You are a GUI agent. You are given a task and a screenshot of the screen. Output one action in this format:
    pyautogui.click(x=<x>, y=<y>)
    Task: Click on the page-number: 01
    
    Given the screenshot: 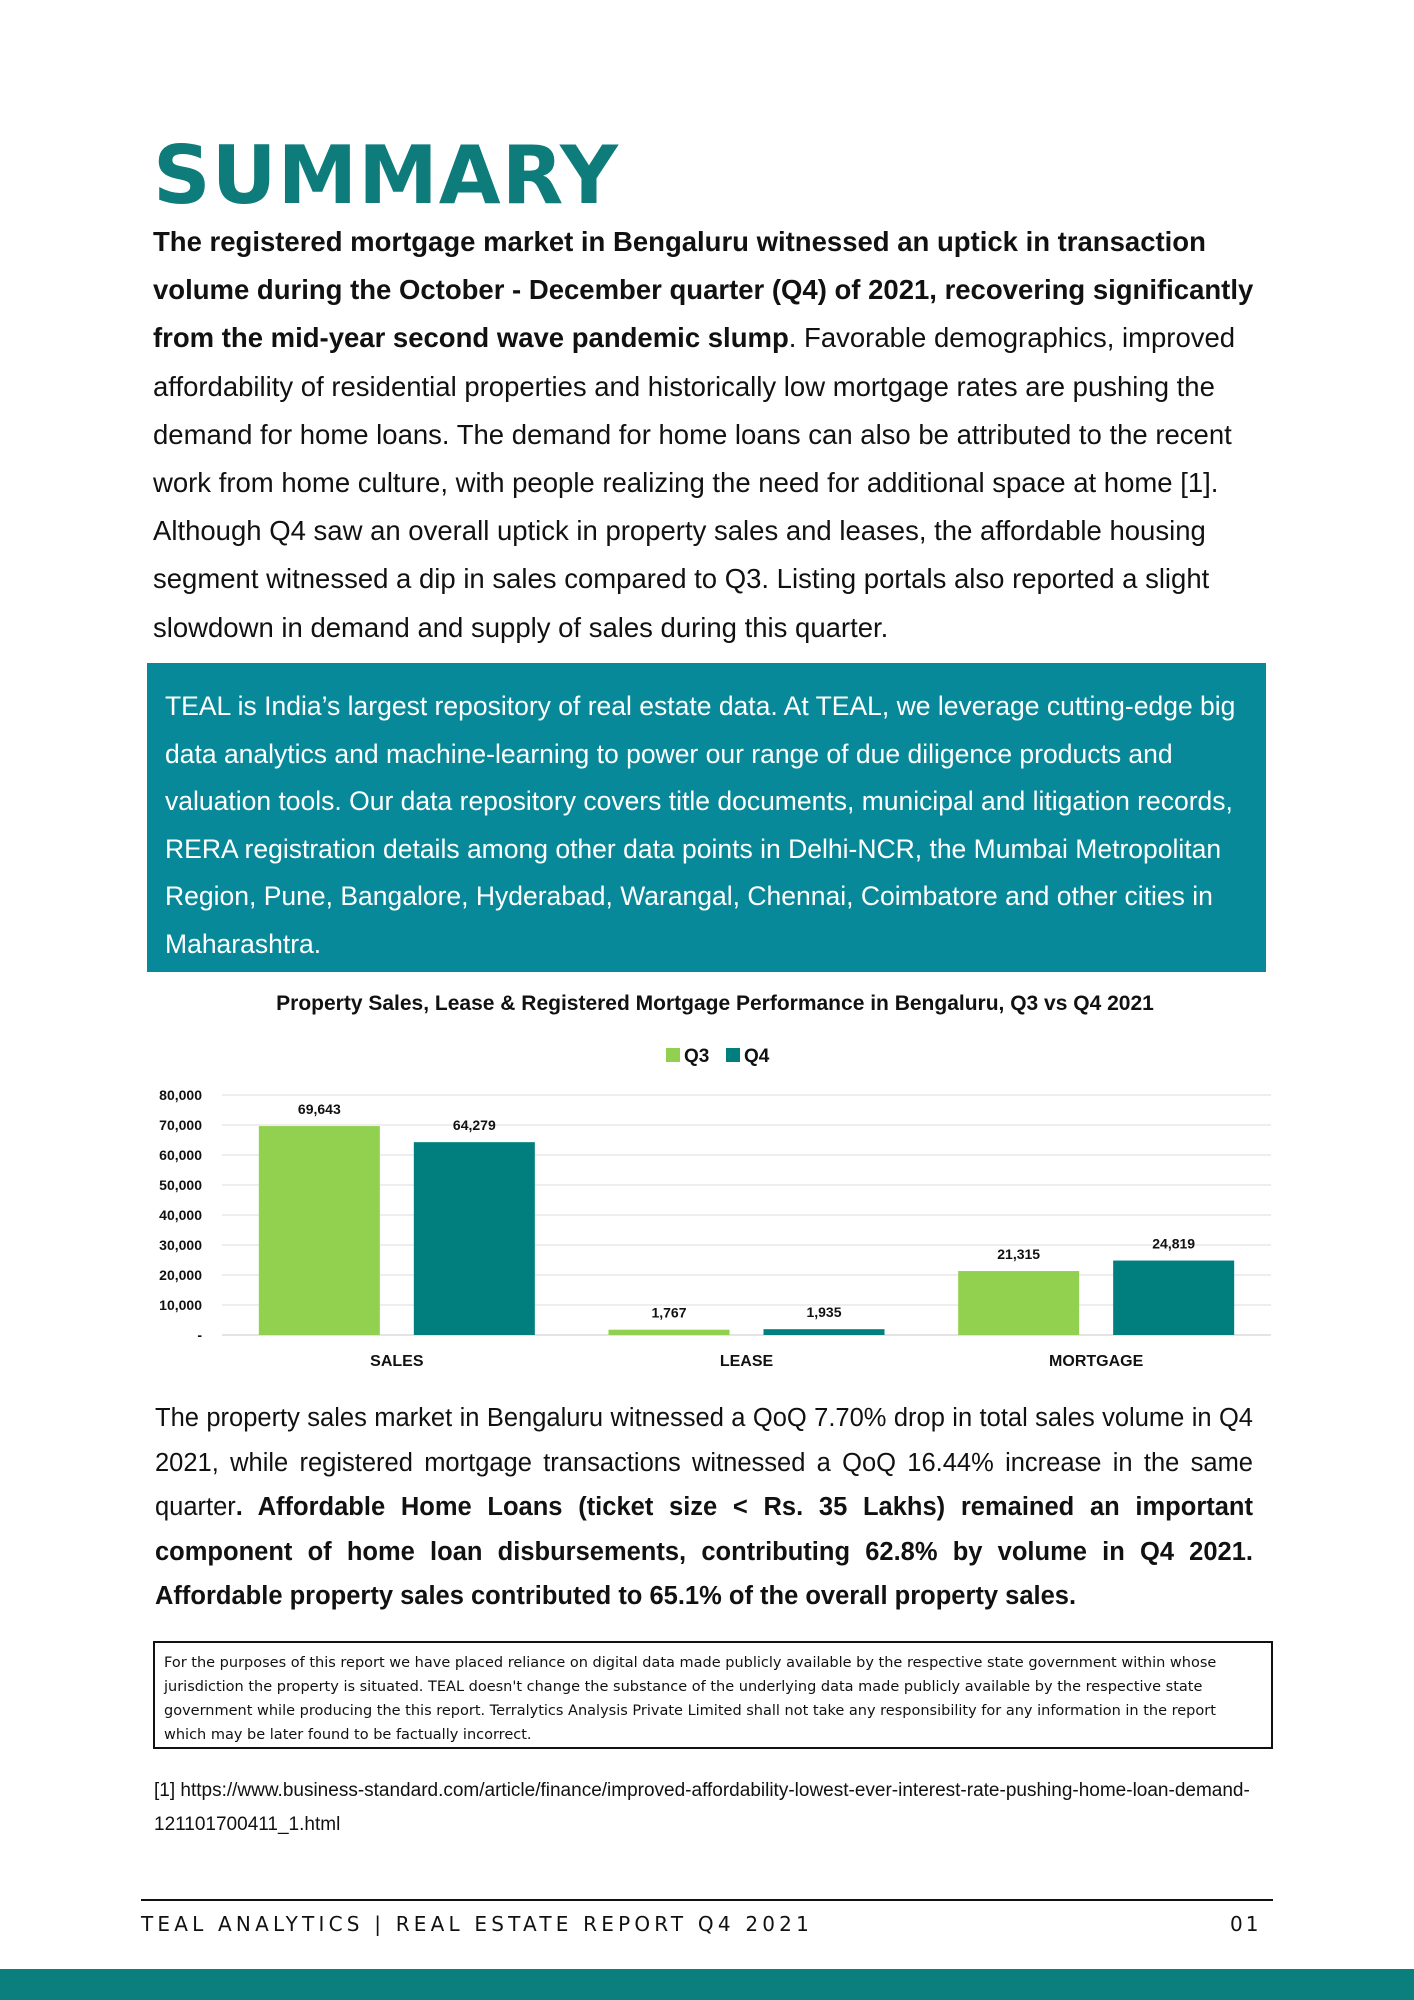 What is the action you would take?
    pyautogui.click(x=1246, y=1924)
    